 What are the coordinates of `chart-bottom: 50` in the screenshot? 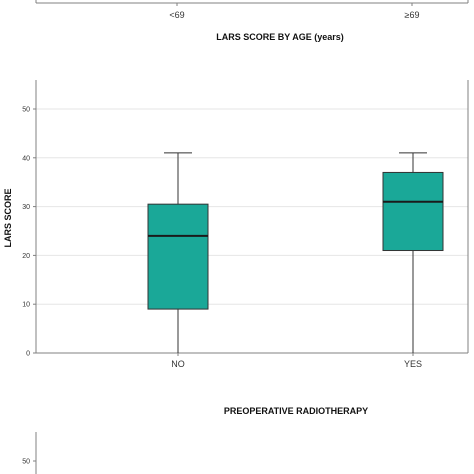 It's located at (29, 453).